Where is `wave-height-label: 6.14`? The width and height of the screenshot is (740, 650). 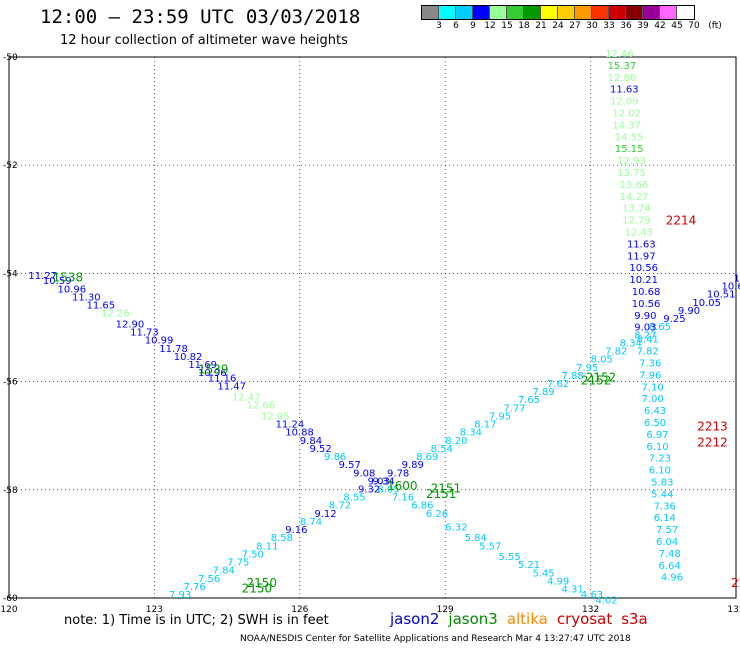 wave-height-label: 6.14 is located at coordinates (665, 518).